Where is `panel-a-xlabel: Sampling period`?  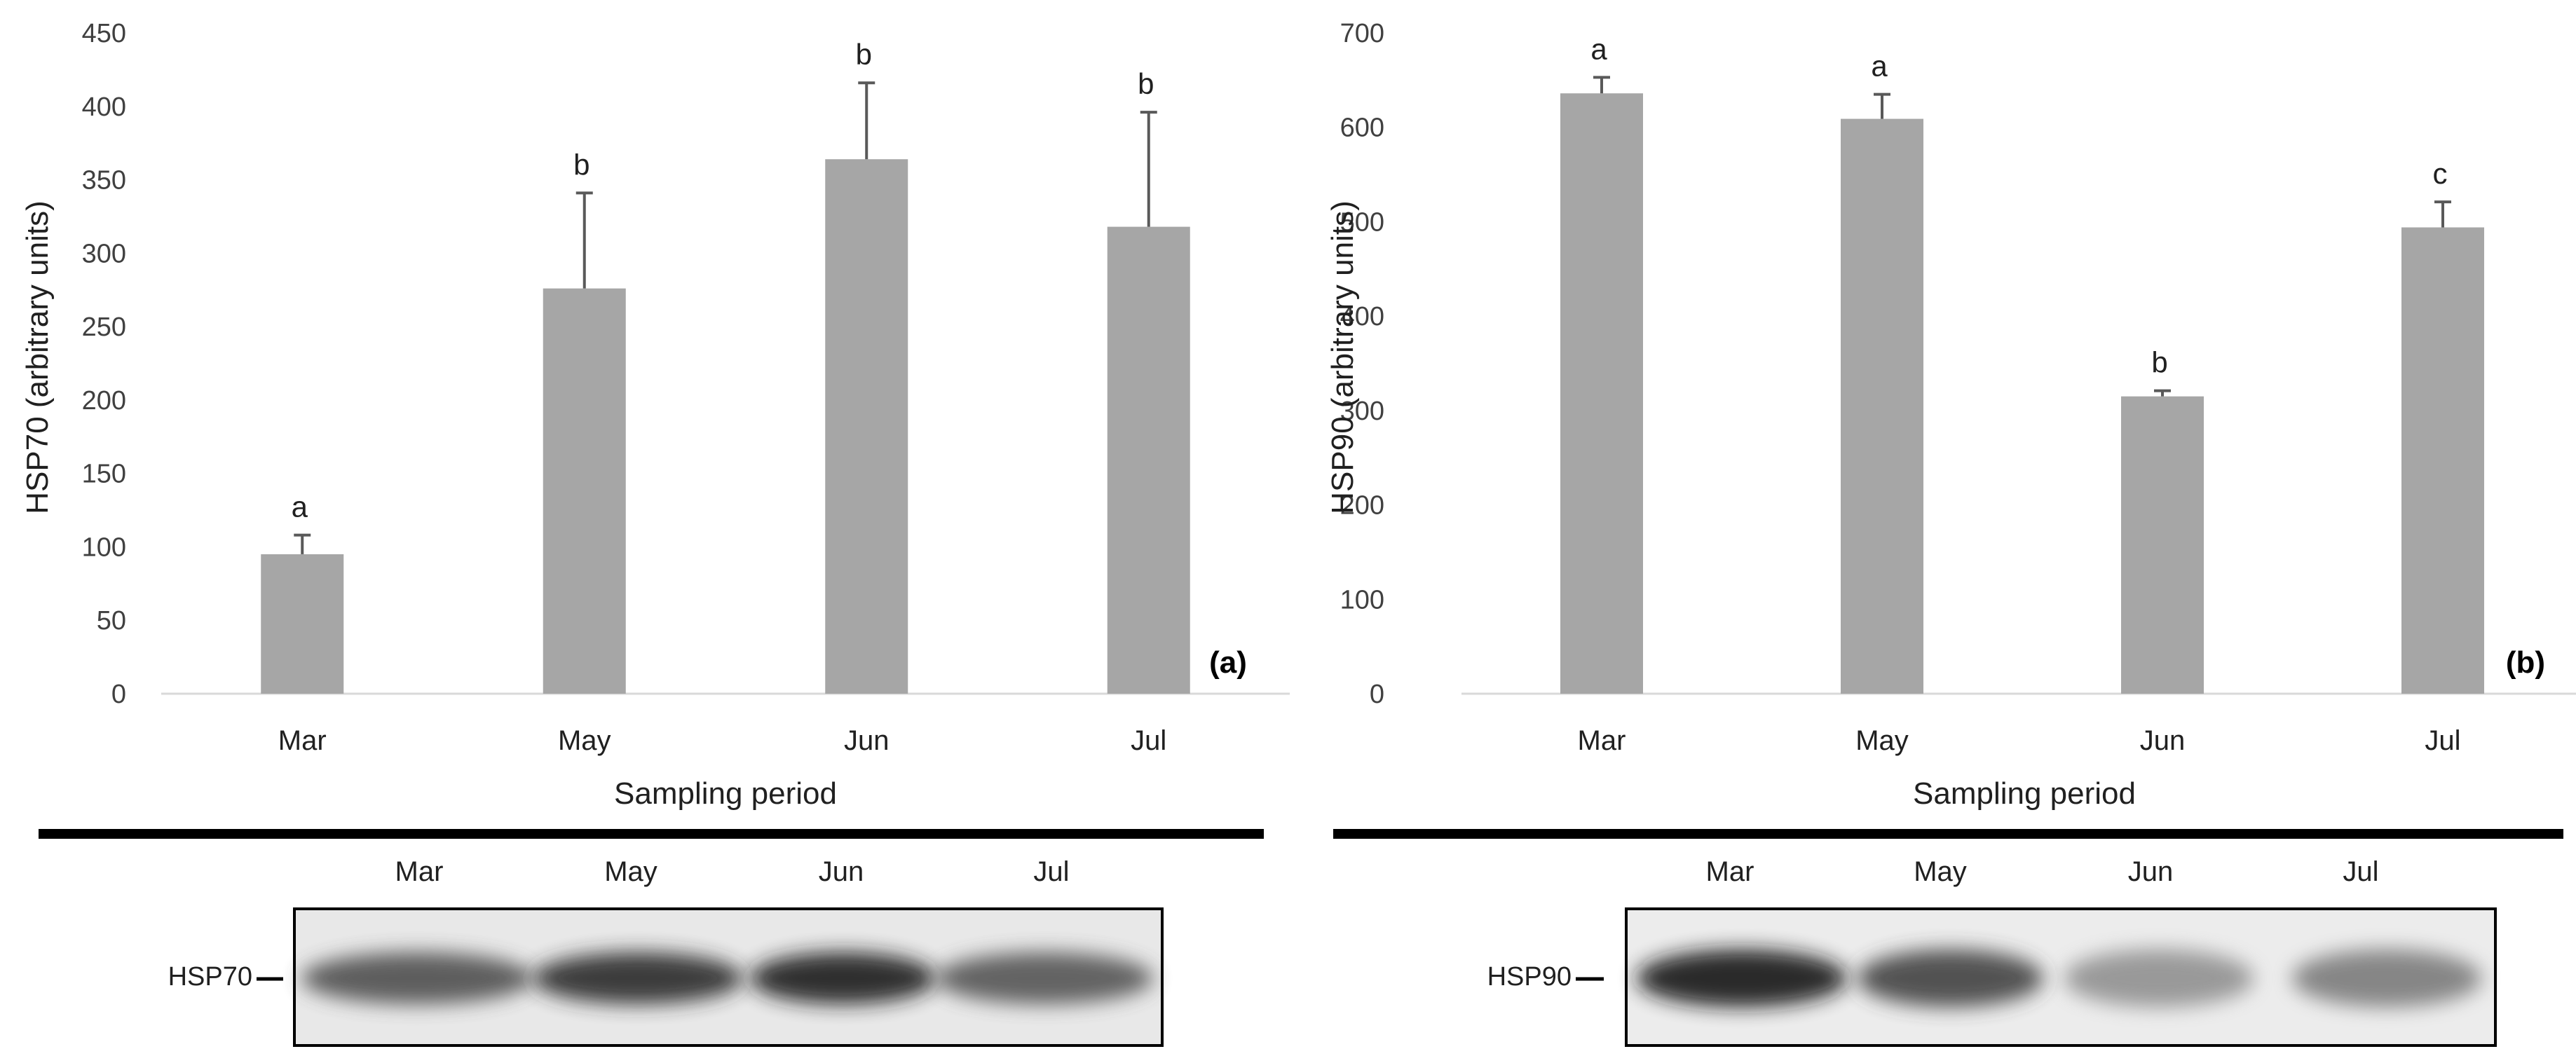
panel-a-xlabel: Sampling period is located at coordinates (725, 793).